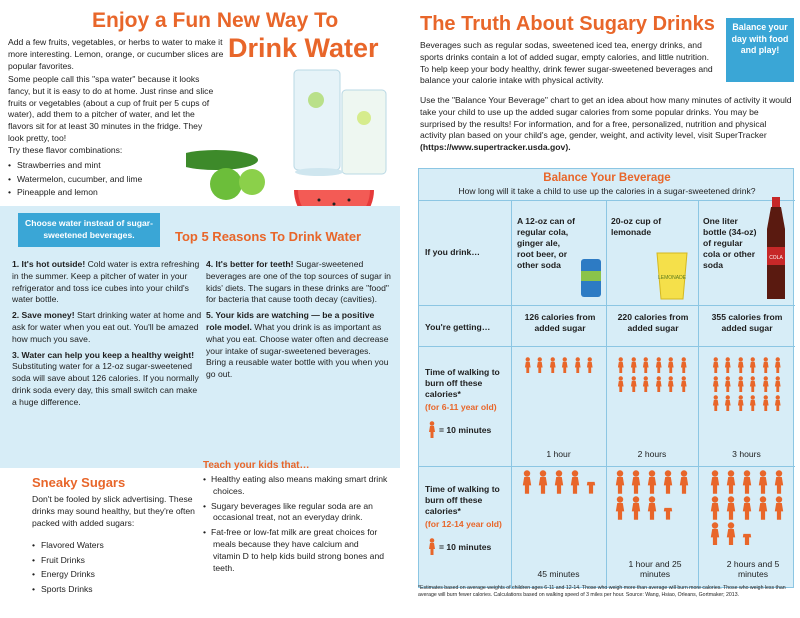 Image resolution: width=800 pixels, height=618 pixels. I want to click on list-item: Strawberries and mint, so click(75, 166).